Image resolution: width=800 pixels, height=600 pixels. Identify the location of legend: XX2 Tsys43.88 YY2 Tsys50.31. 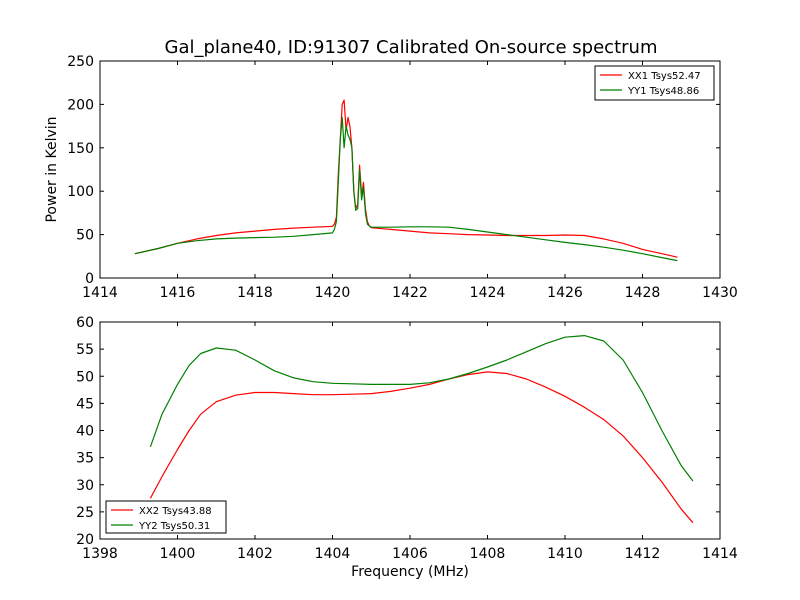
(166, 517).